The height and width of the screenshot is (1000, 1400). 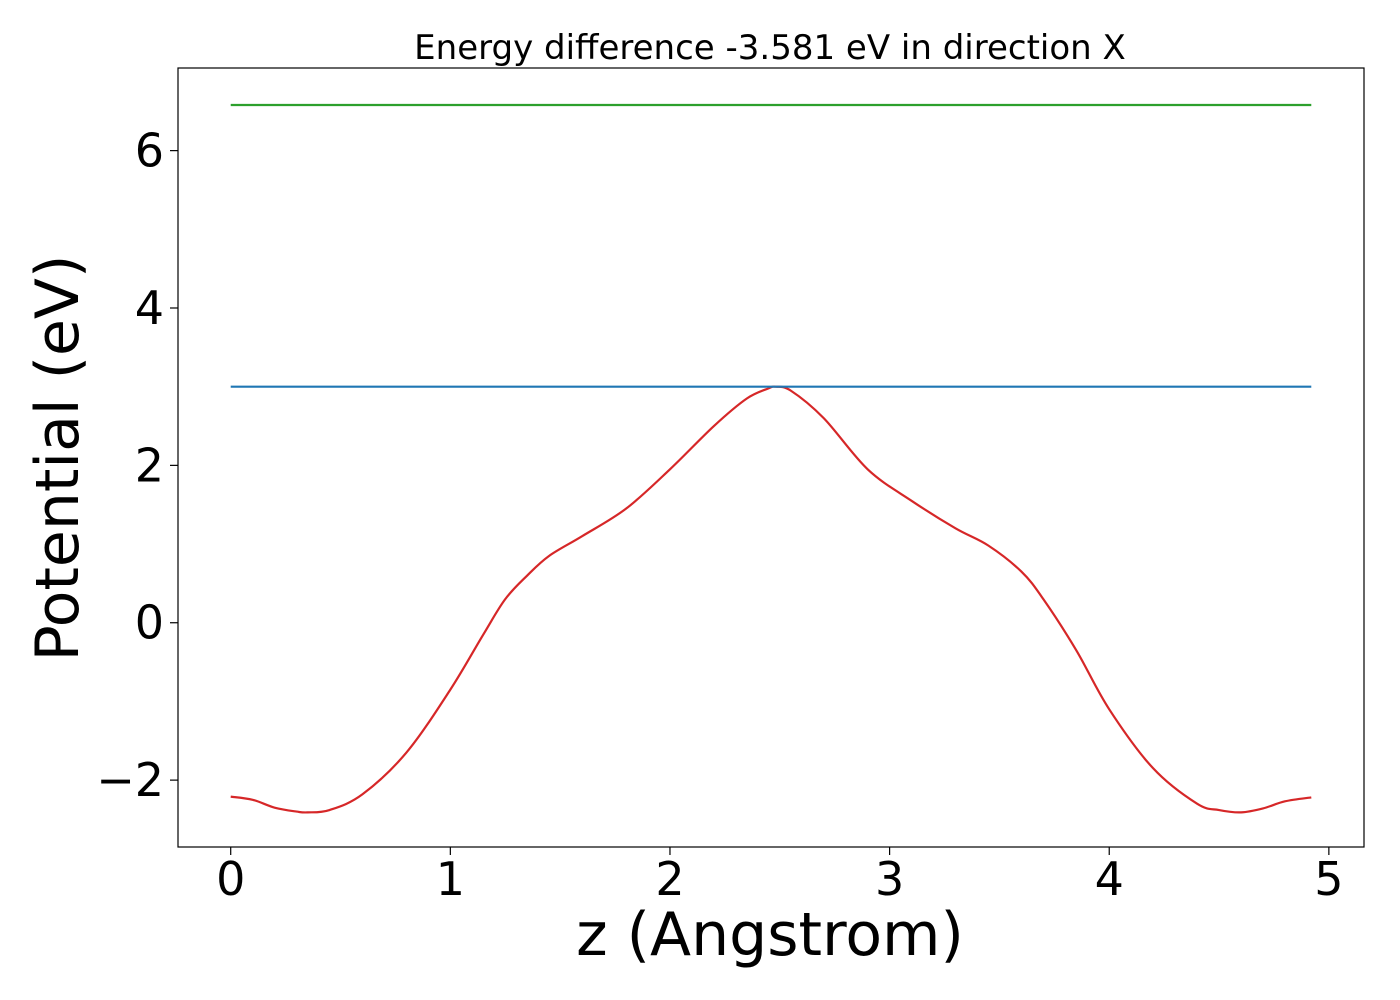 I want to click on x-tick-label: 4, so click(x=1109, y=879).